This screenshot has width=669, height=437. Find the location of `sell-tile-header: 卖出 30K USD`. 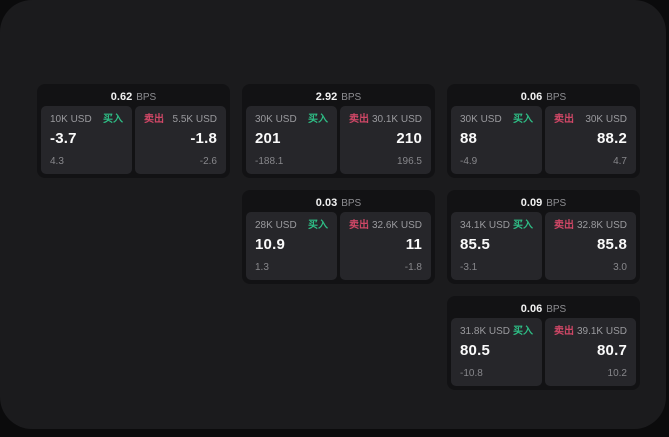

sell-tile-header: 卖出 30K USD is located at coordinates (590, 119).